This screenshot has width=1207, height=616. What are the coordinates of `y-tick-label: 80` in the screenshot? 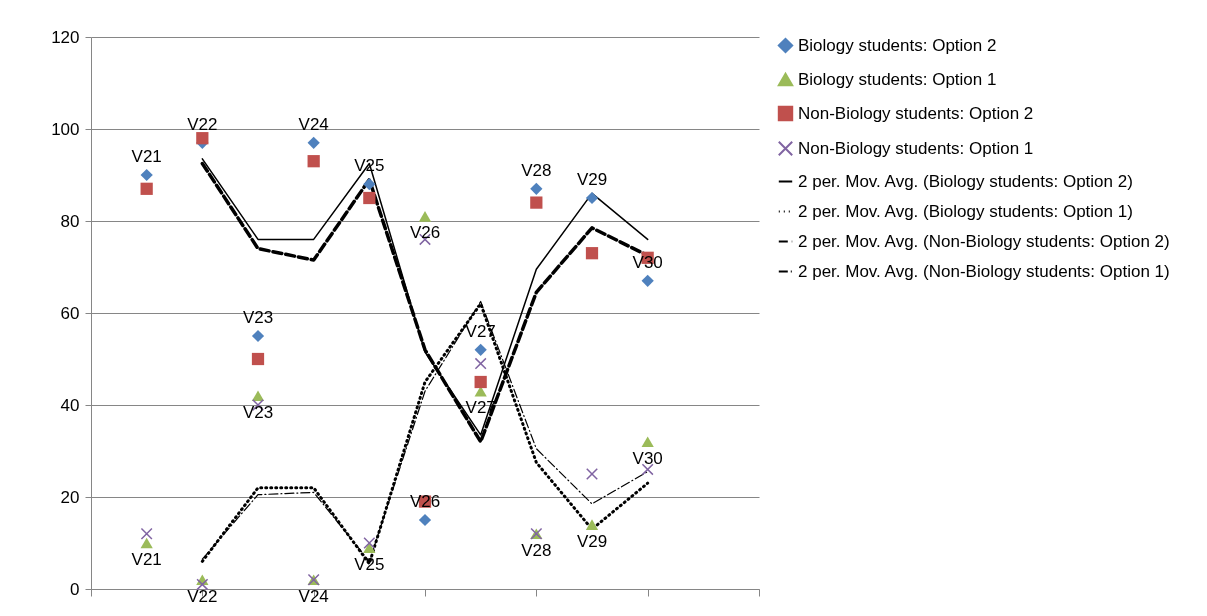 It's located at (70, 221).